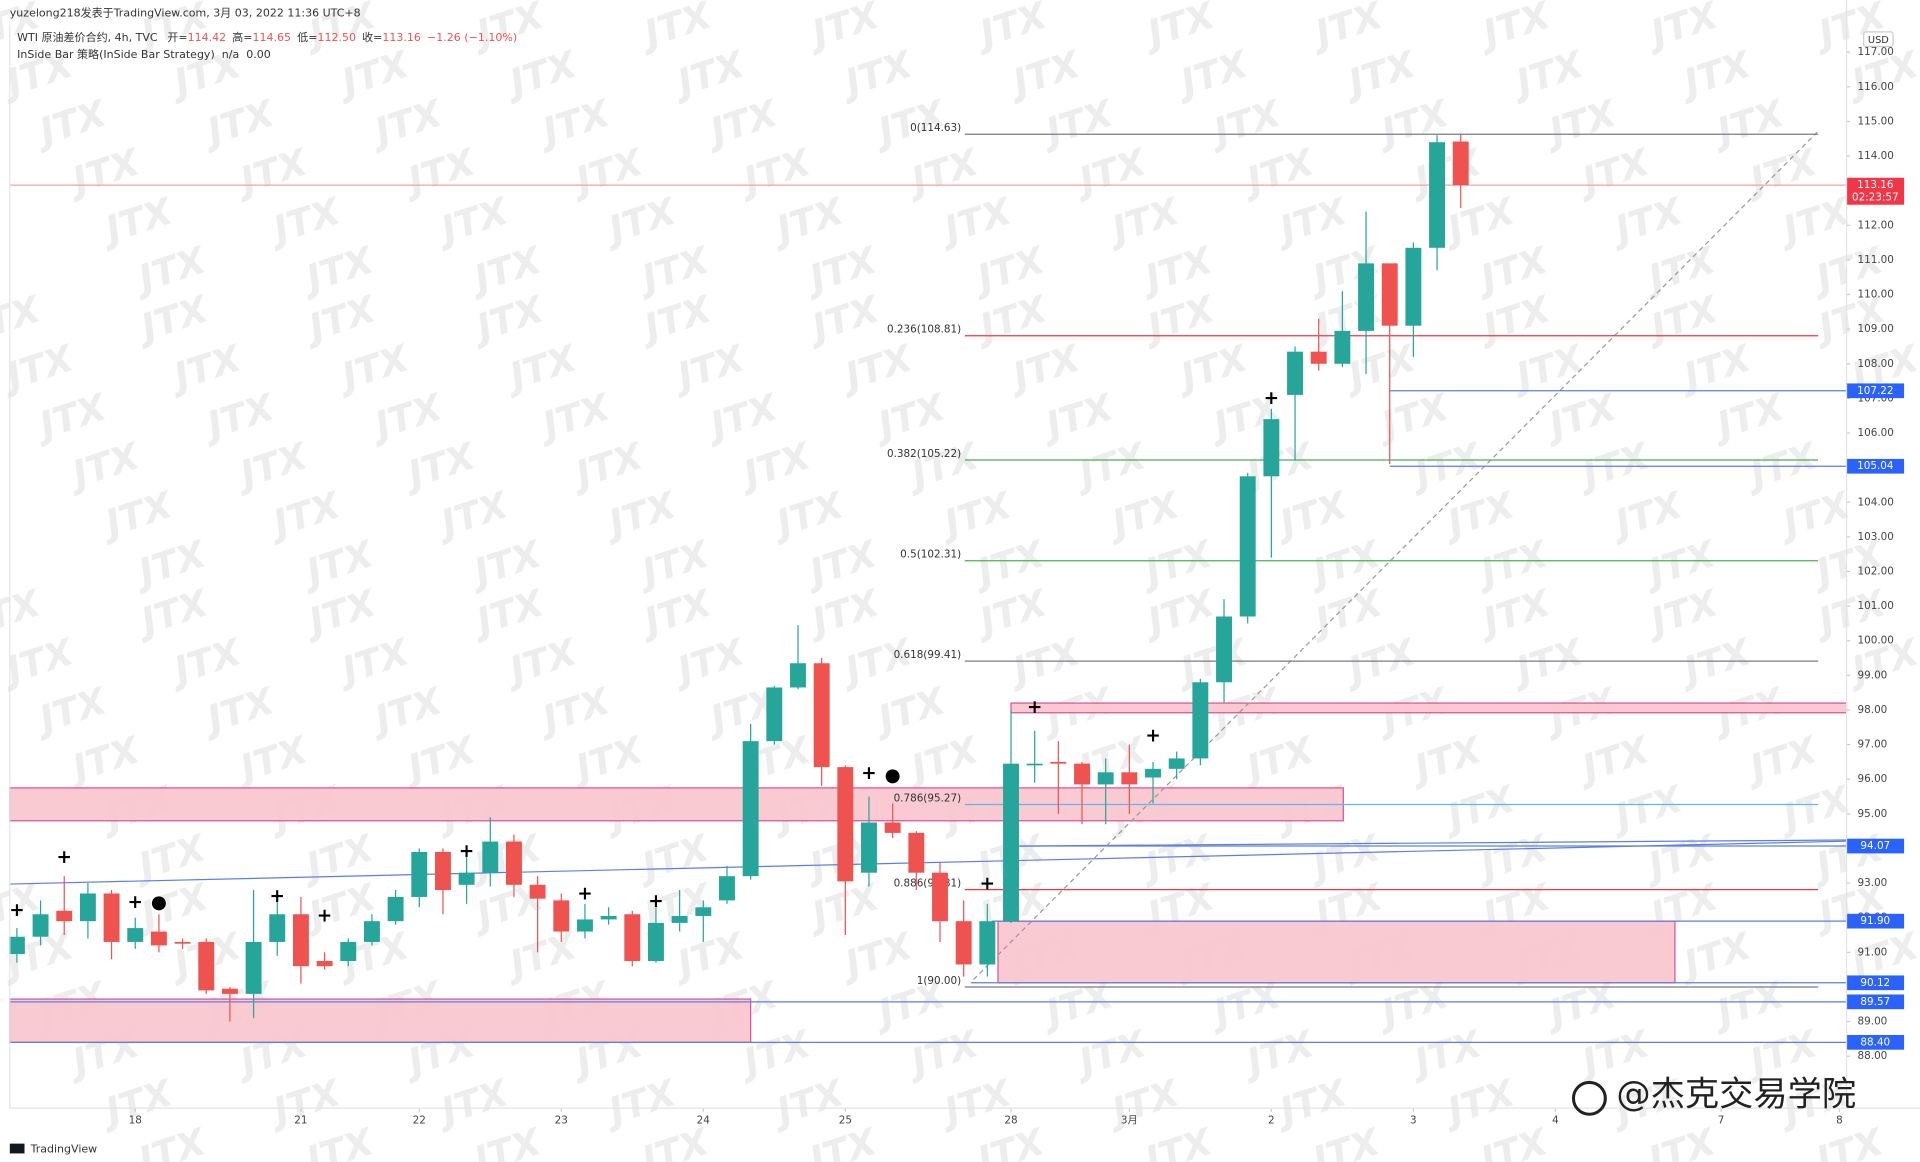 The image size is (1920, 1162). I want to click on y-tick-label: 117.00, so click(1876, 52).